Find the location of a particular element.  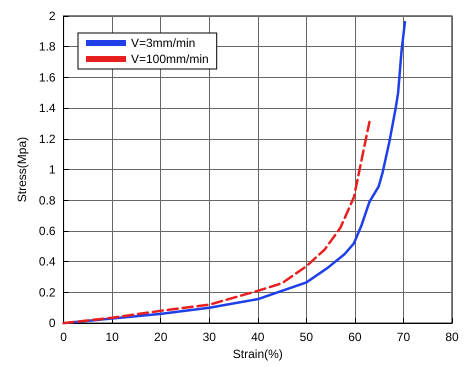

legend-label: V=3mm/min is located at coordinates (163, 43).